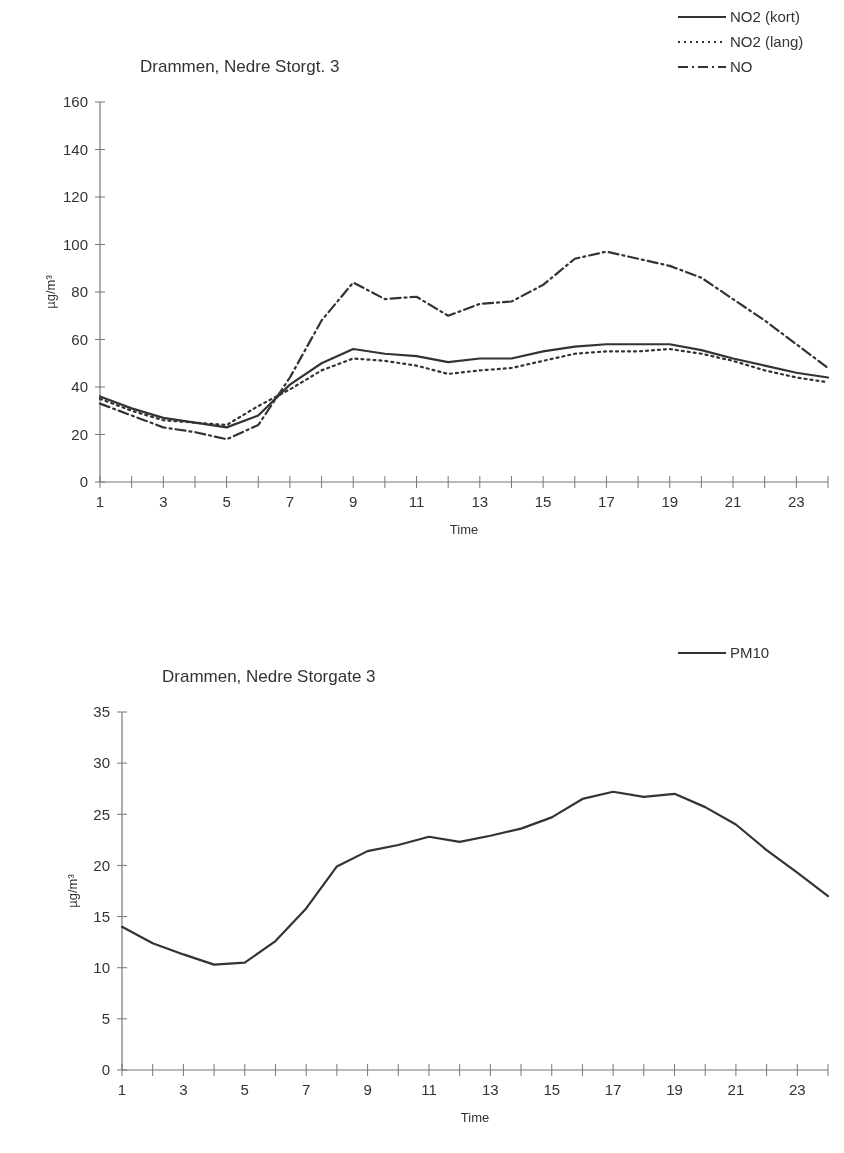 The width and height of the screenshot is (844, 1153). Describe the element at coordinates (765, 17) in the screenshot. I see `legend-label: NO2 (kort)` at that location.